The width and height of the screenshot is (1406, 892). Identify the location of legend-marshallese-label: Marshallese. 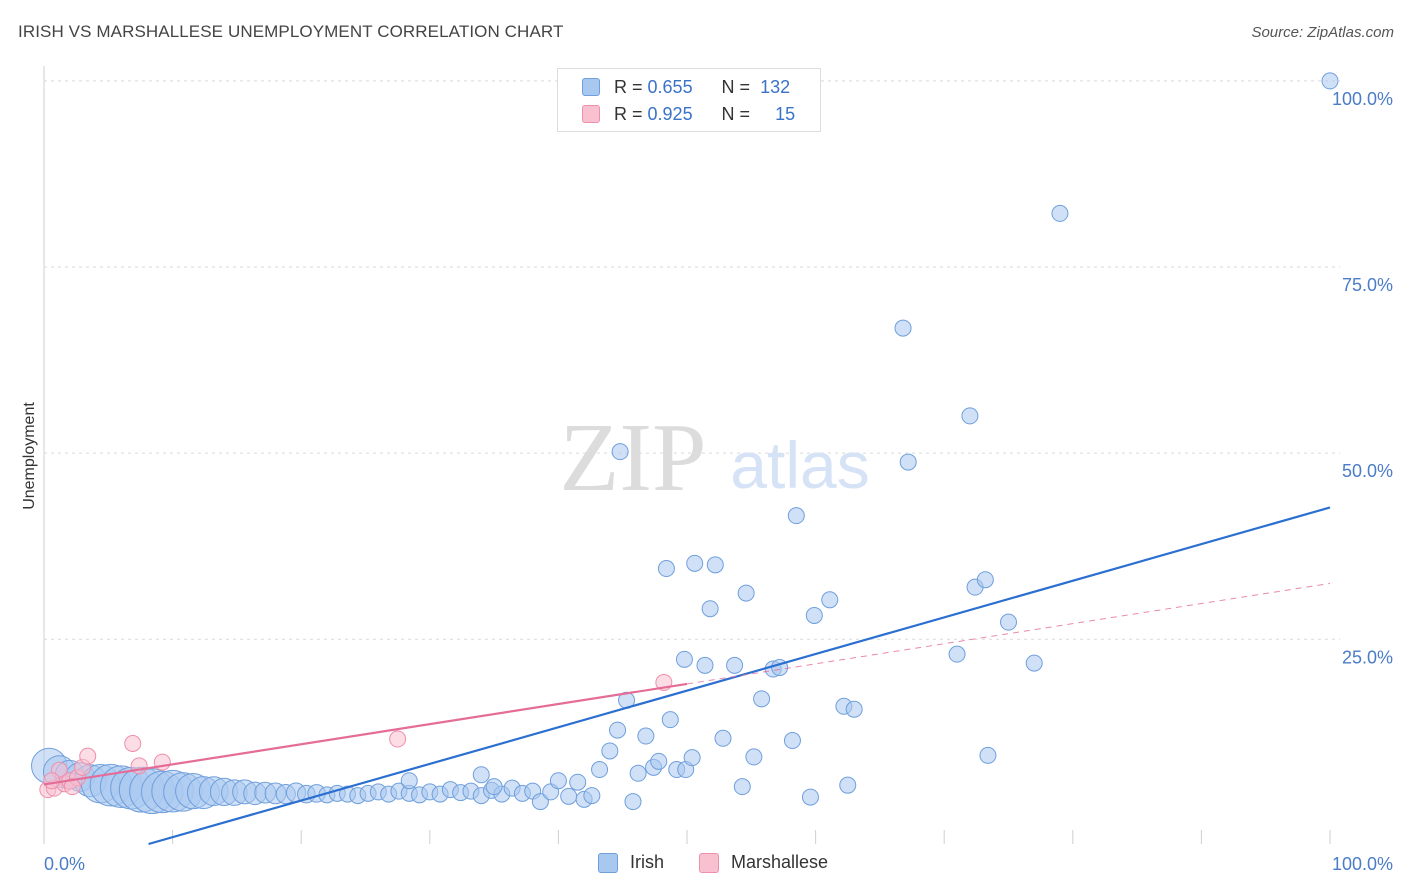
(780, 862).